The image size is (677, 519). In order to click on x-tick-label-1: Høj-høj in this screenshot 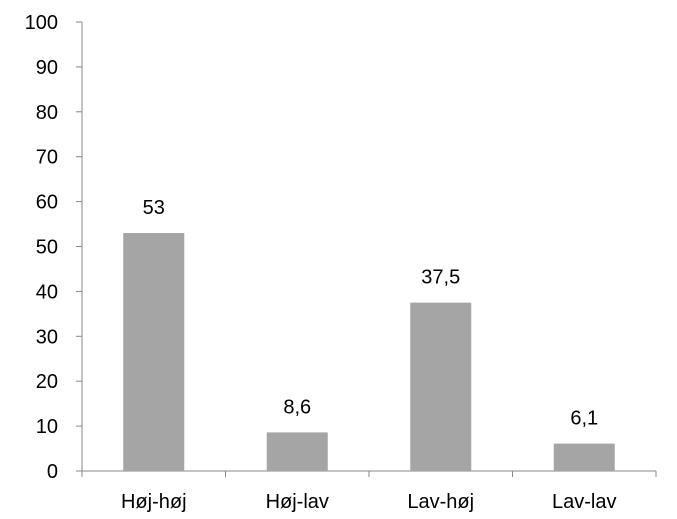, I will do `click(154, 502)`.